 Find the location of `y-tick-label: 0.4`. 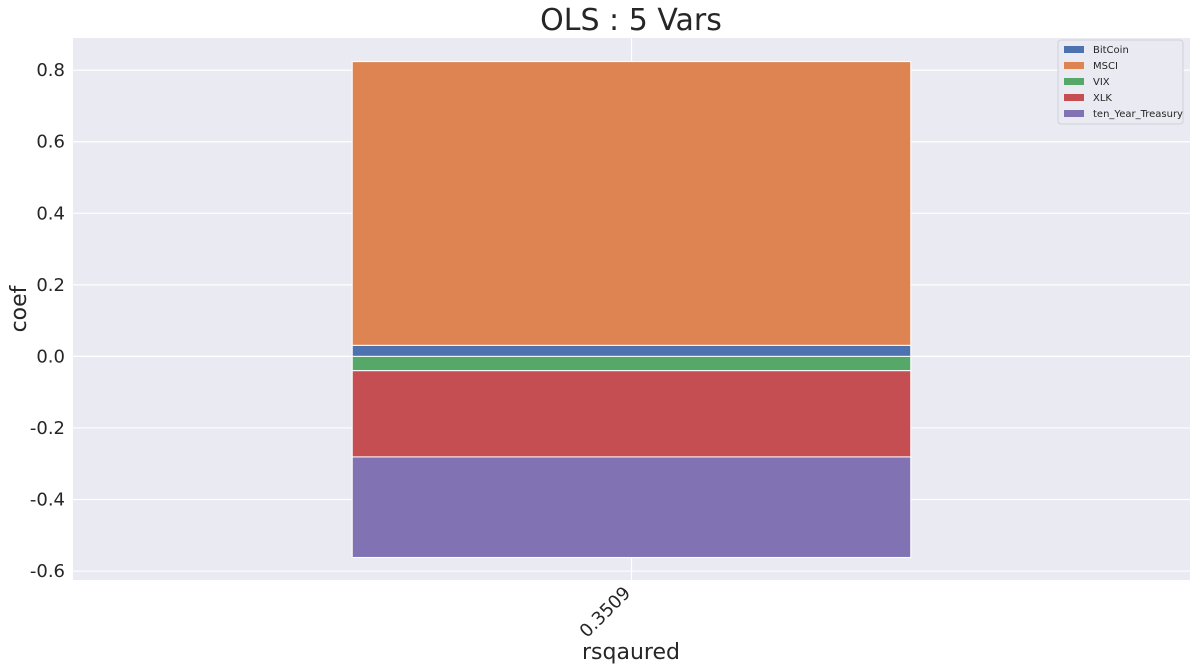

y-tick-label: 0.4 is located at coordinates (50, 213).